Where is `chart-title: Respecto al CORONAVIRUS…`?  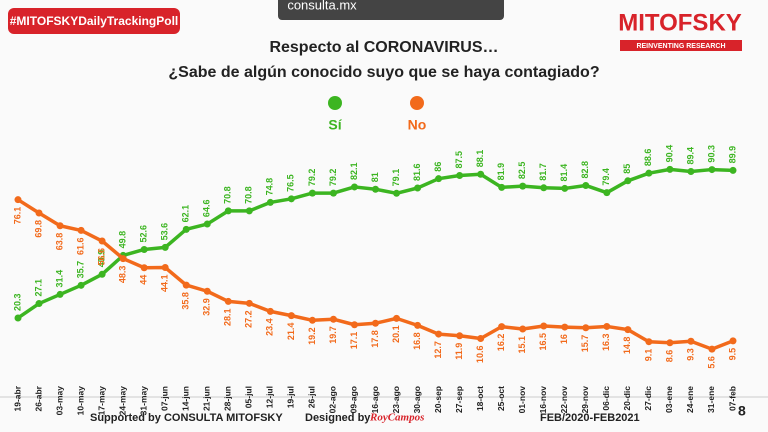
chart-title: Respecto al CORONAVIRUS… is located at coordinates (383, 47).